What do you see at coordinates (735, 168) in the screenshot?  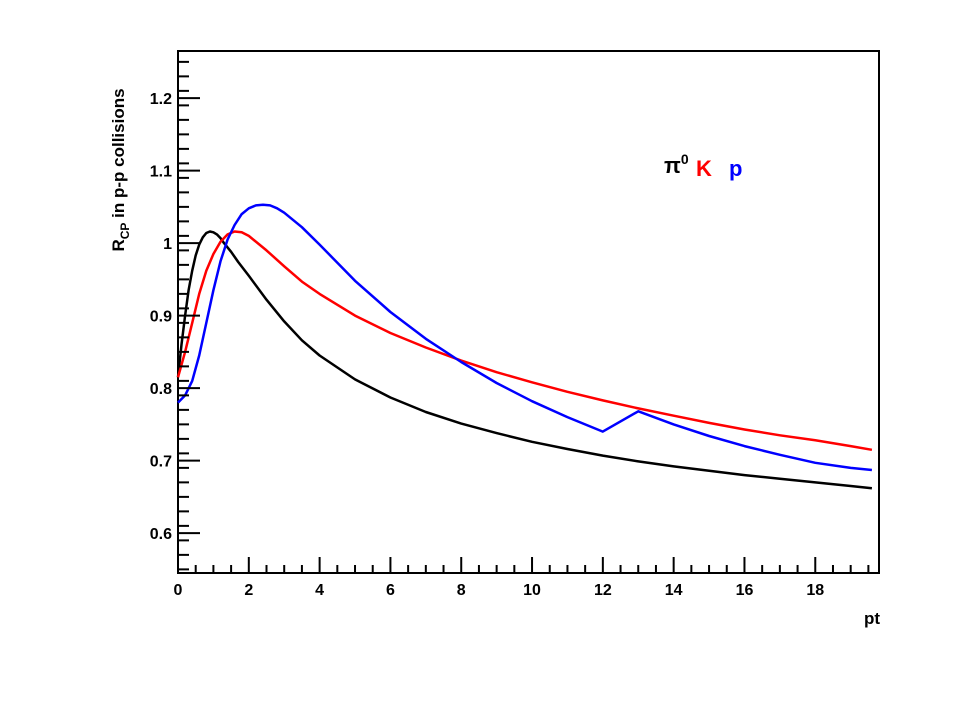 I see `legend-entry-p: p` at bounding box center [735, 168].